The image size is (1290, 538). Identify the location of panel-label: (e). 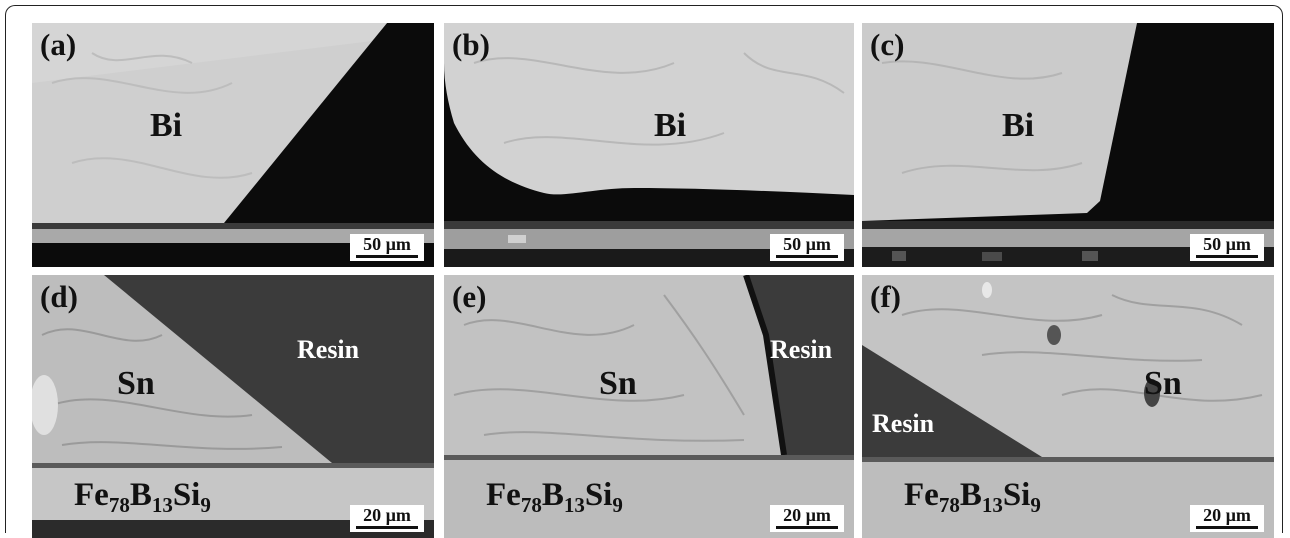
(469, 296).